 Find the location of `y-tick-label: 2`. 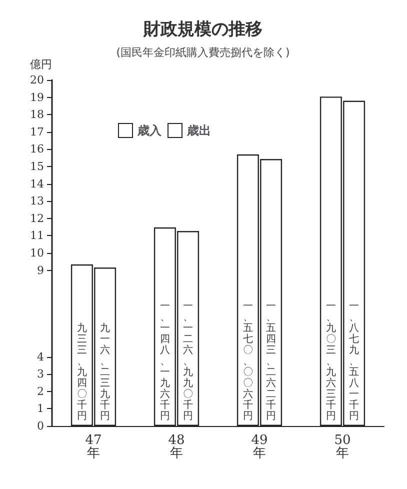

y-tick-label: 2 is located at coordinates (40, 391).